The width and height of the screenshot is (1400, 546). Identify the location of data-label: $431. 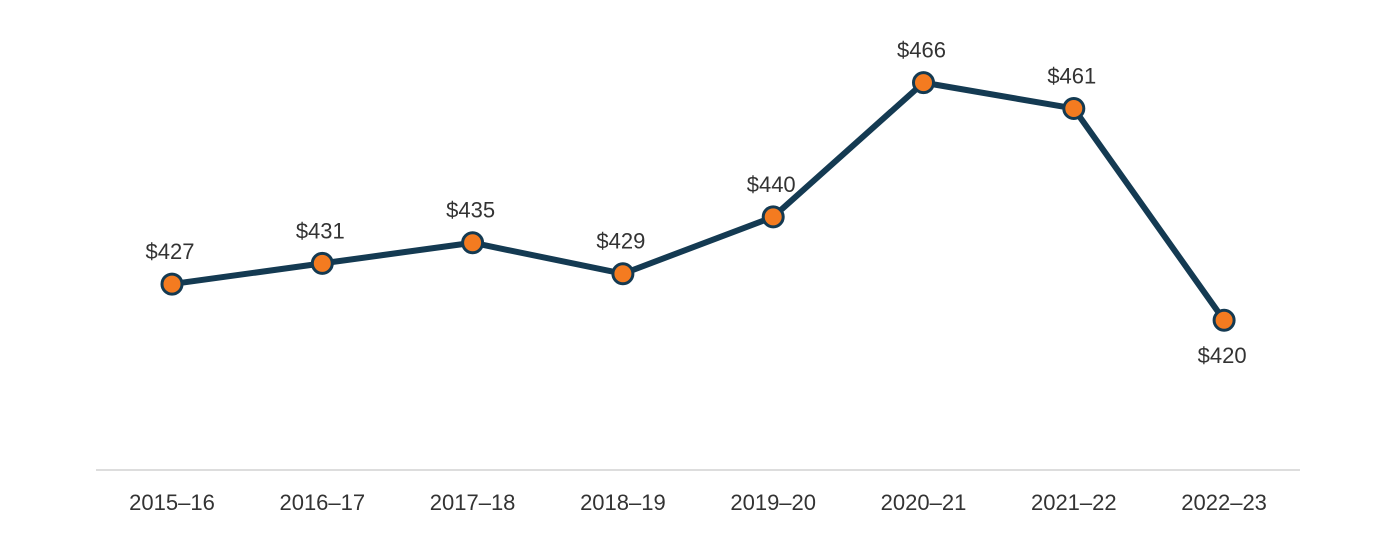
(320, 230).